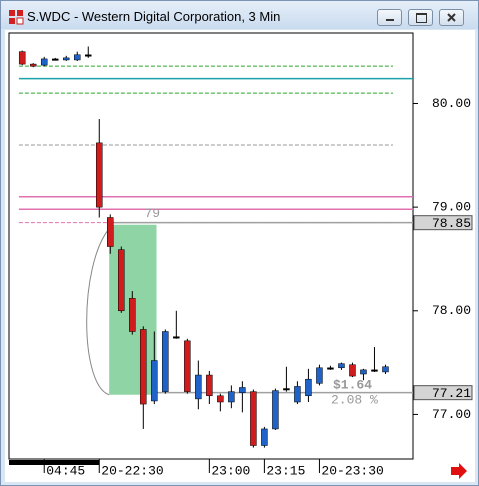 The height and width of the screenshot is (486, 479). I want to click on app-icon, so click(16, 17).